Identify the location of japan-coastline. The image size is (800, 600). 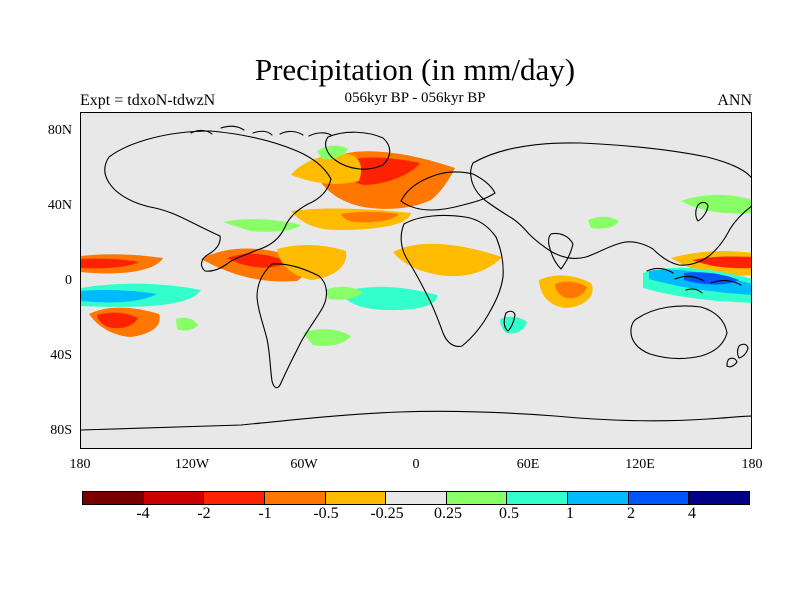
(702, 211).